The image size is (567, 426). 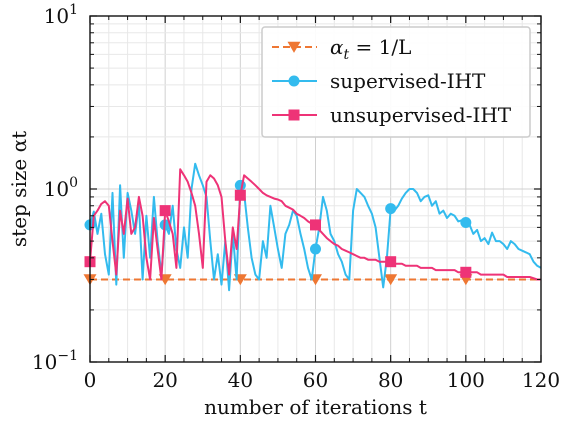 I want to click on x-tick-label: 120, so click(x=541, y=380).